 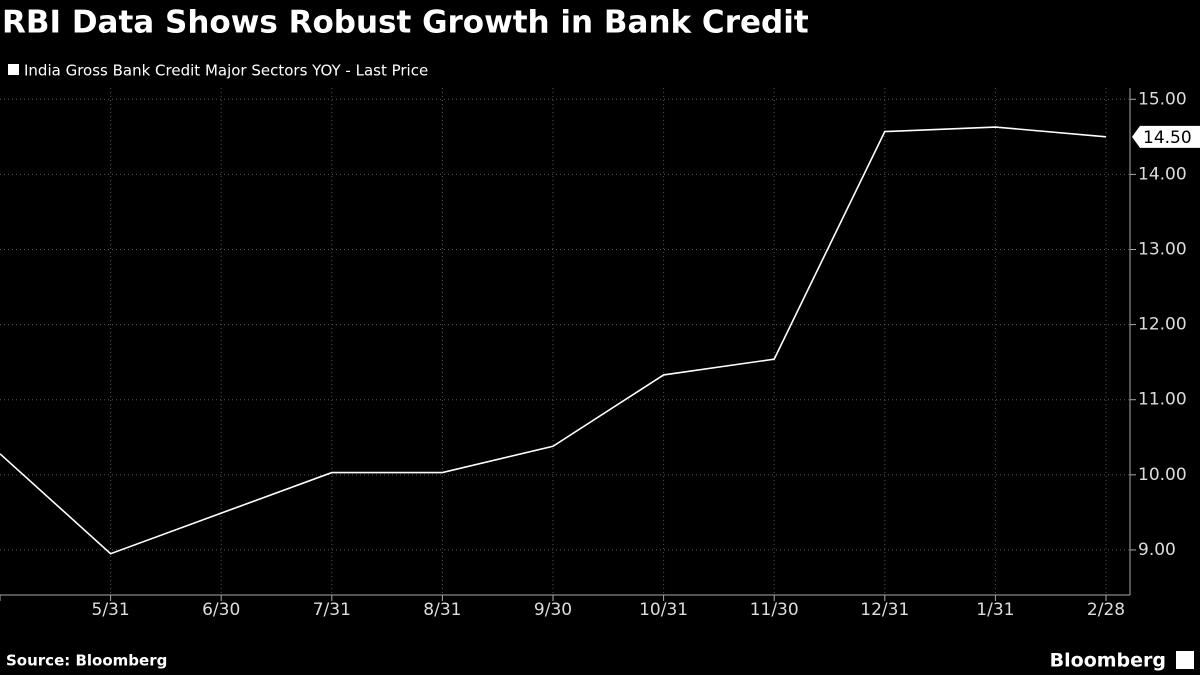 I want to click on y-tick-label: 11.00, so click(x=1162, y=400).